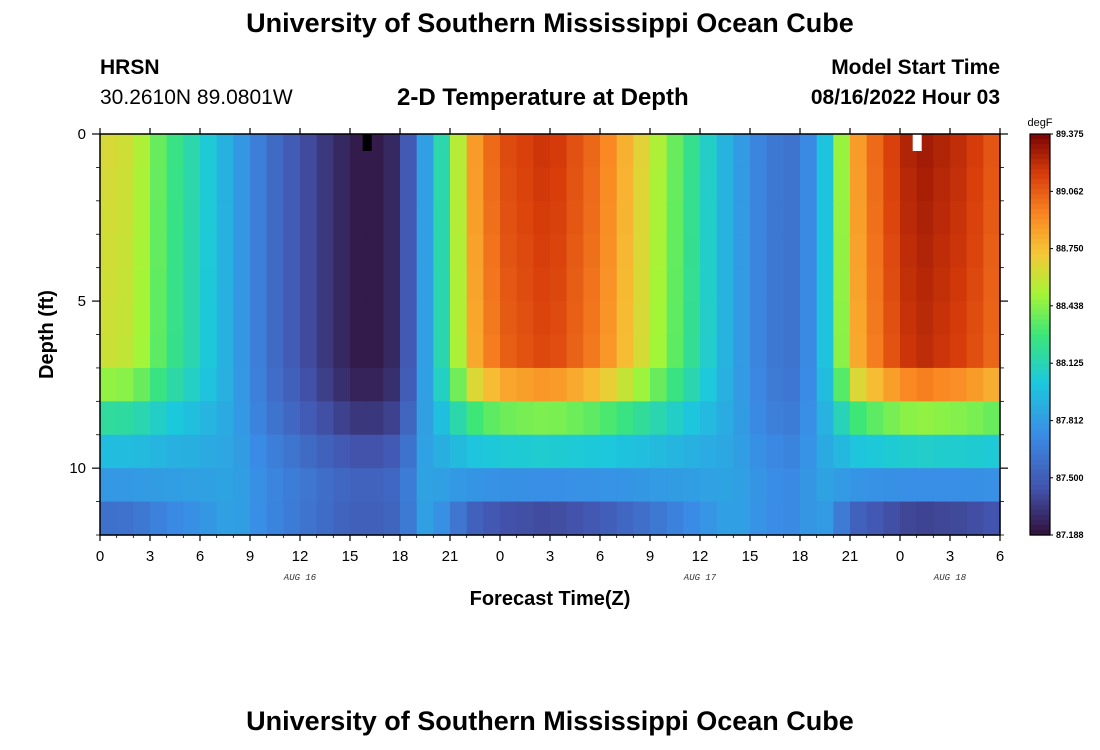  What do you see at coordinates (550, 556) in the screenshot?
I see `x-tick-label: 3` at bounding box center [550, 556].